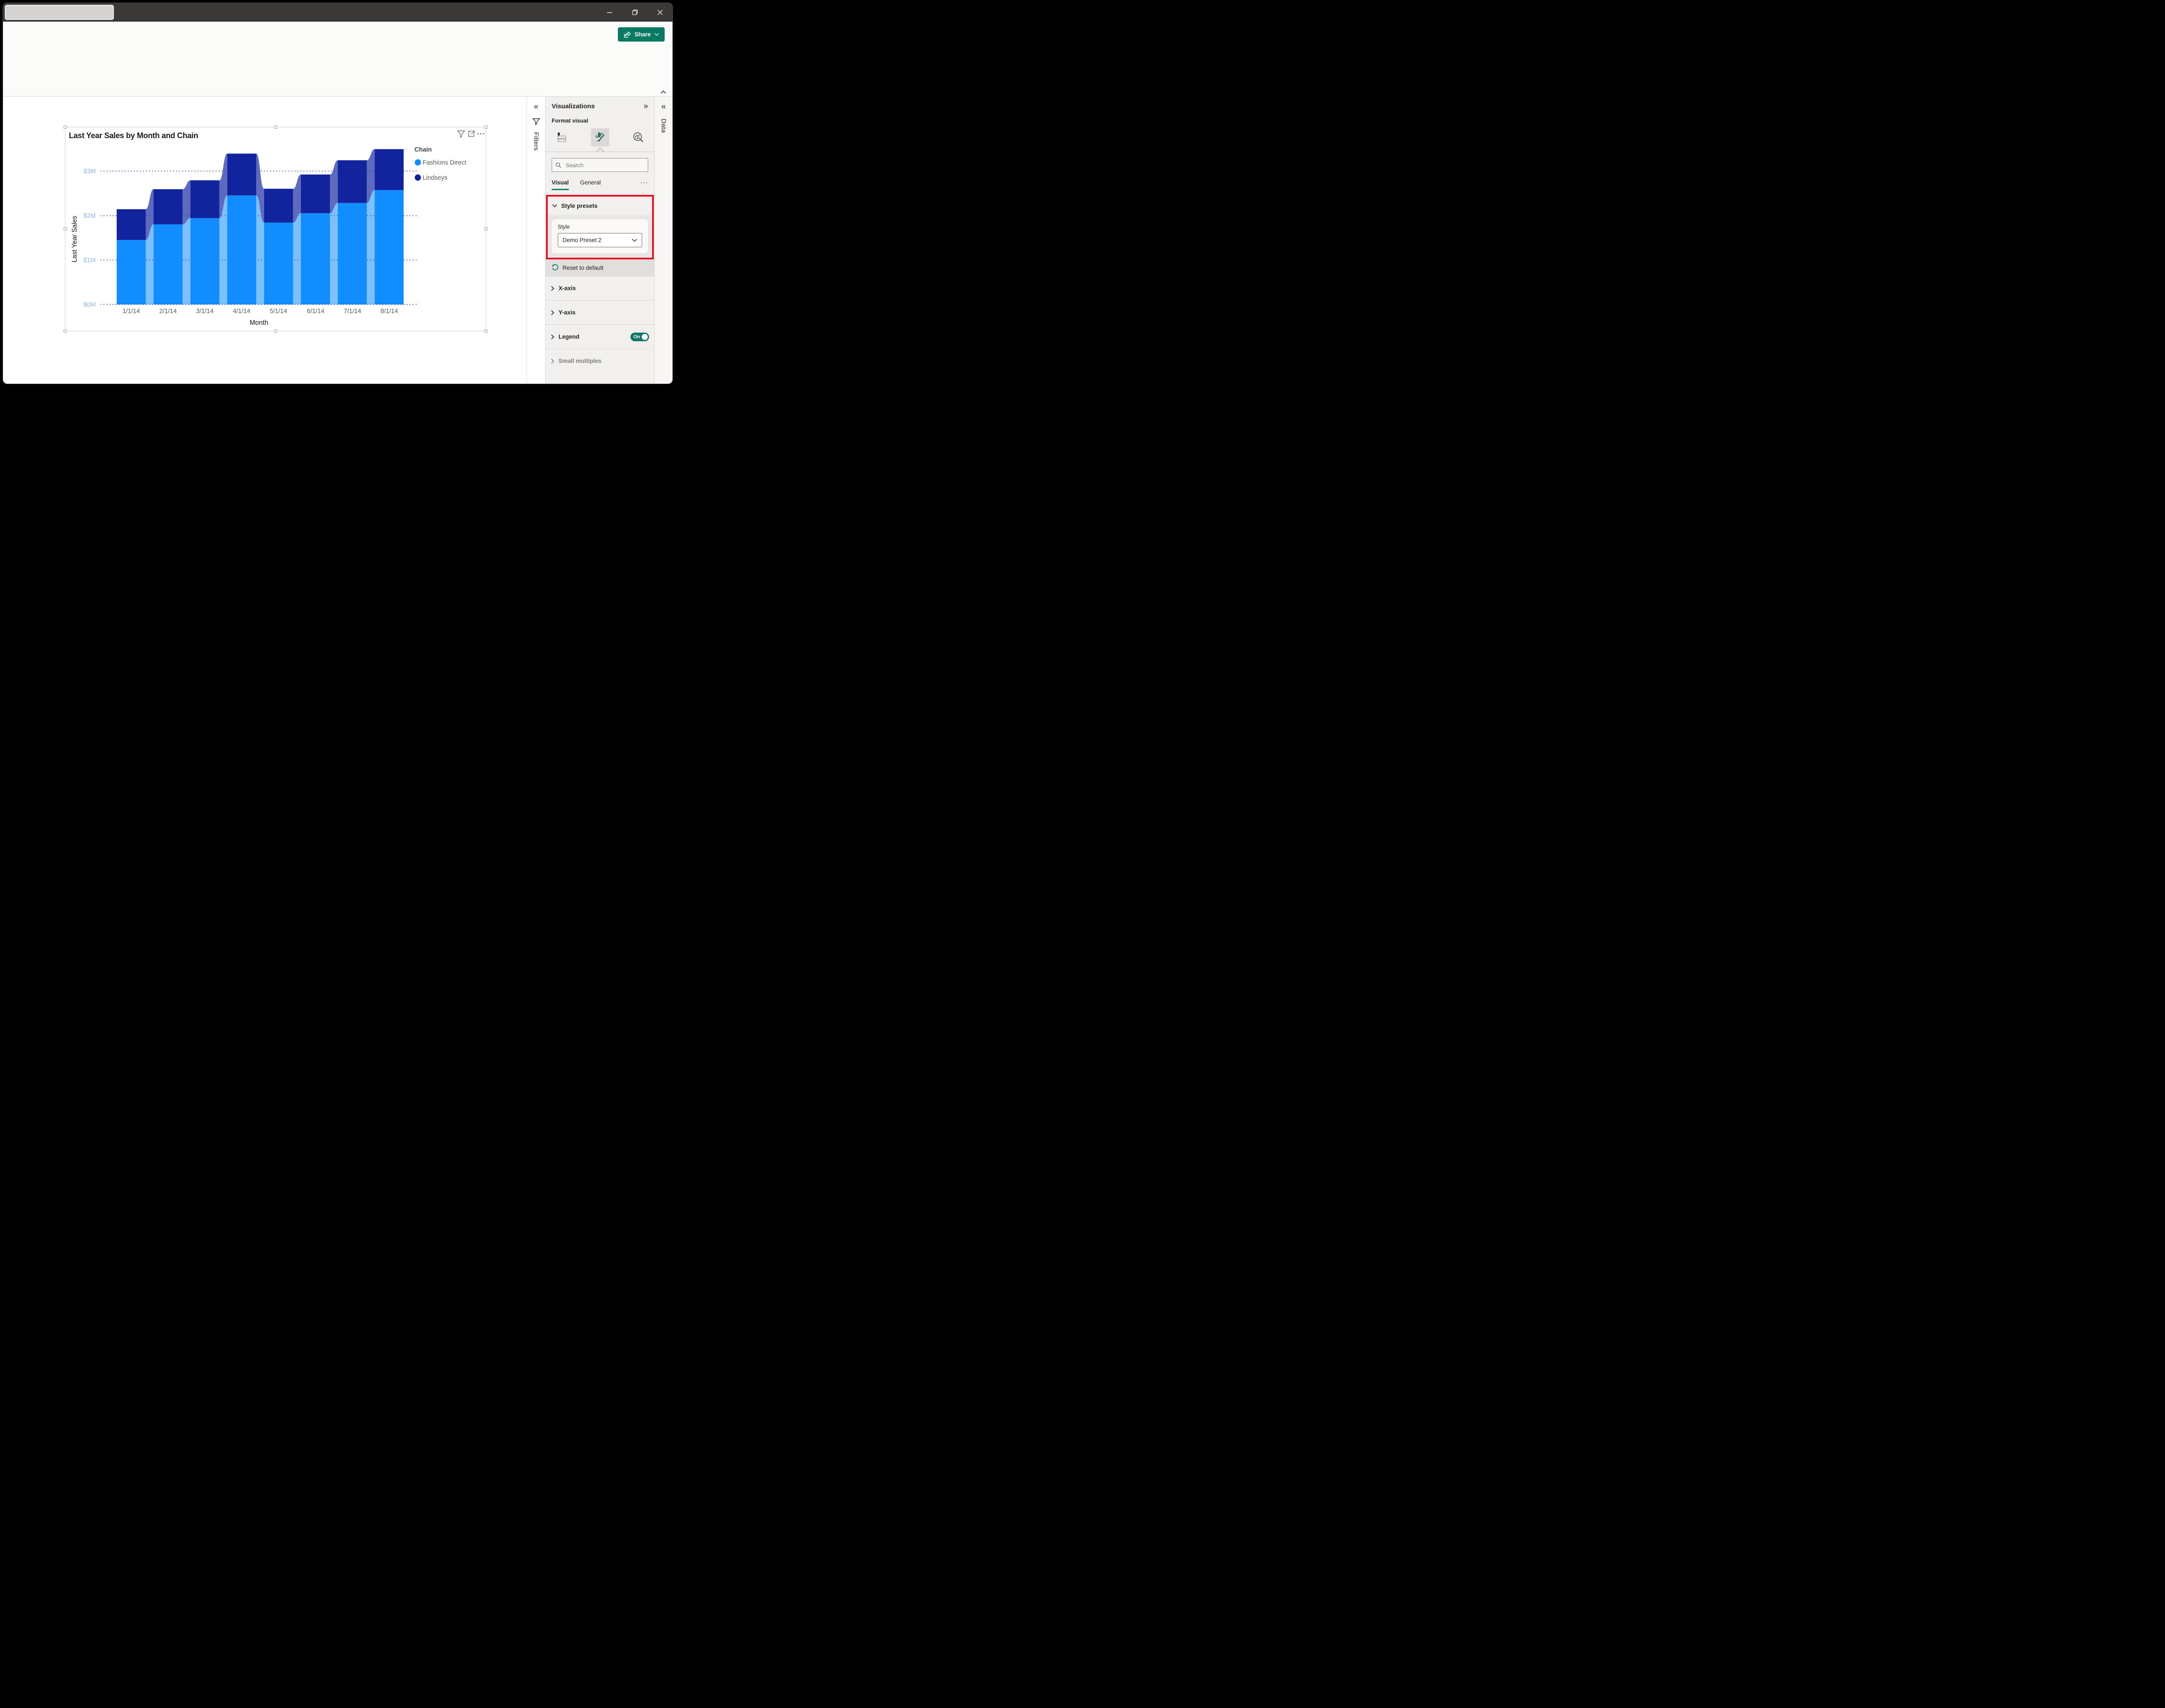 The width and height of the screenshot is (2165, 1708). I want to click on collapse-ribbon-button, so click(663, 92).